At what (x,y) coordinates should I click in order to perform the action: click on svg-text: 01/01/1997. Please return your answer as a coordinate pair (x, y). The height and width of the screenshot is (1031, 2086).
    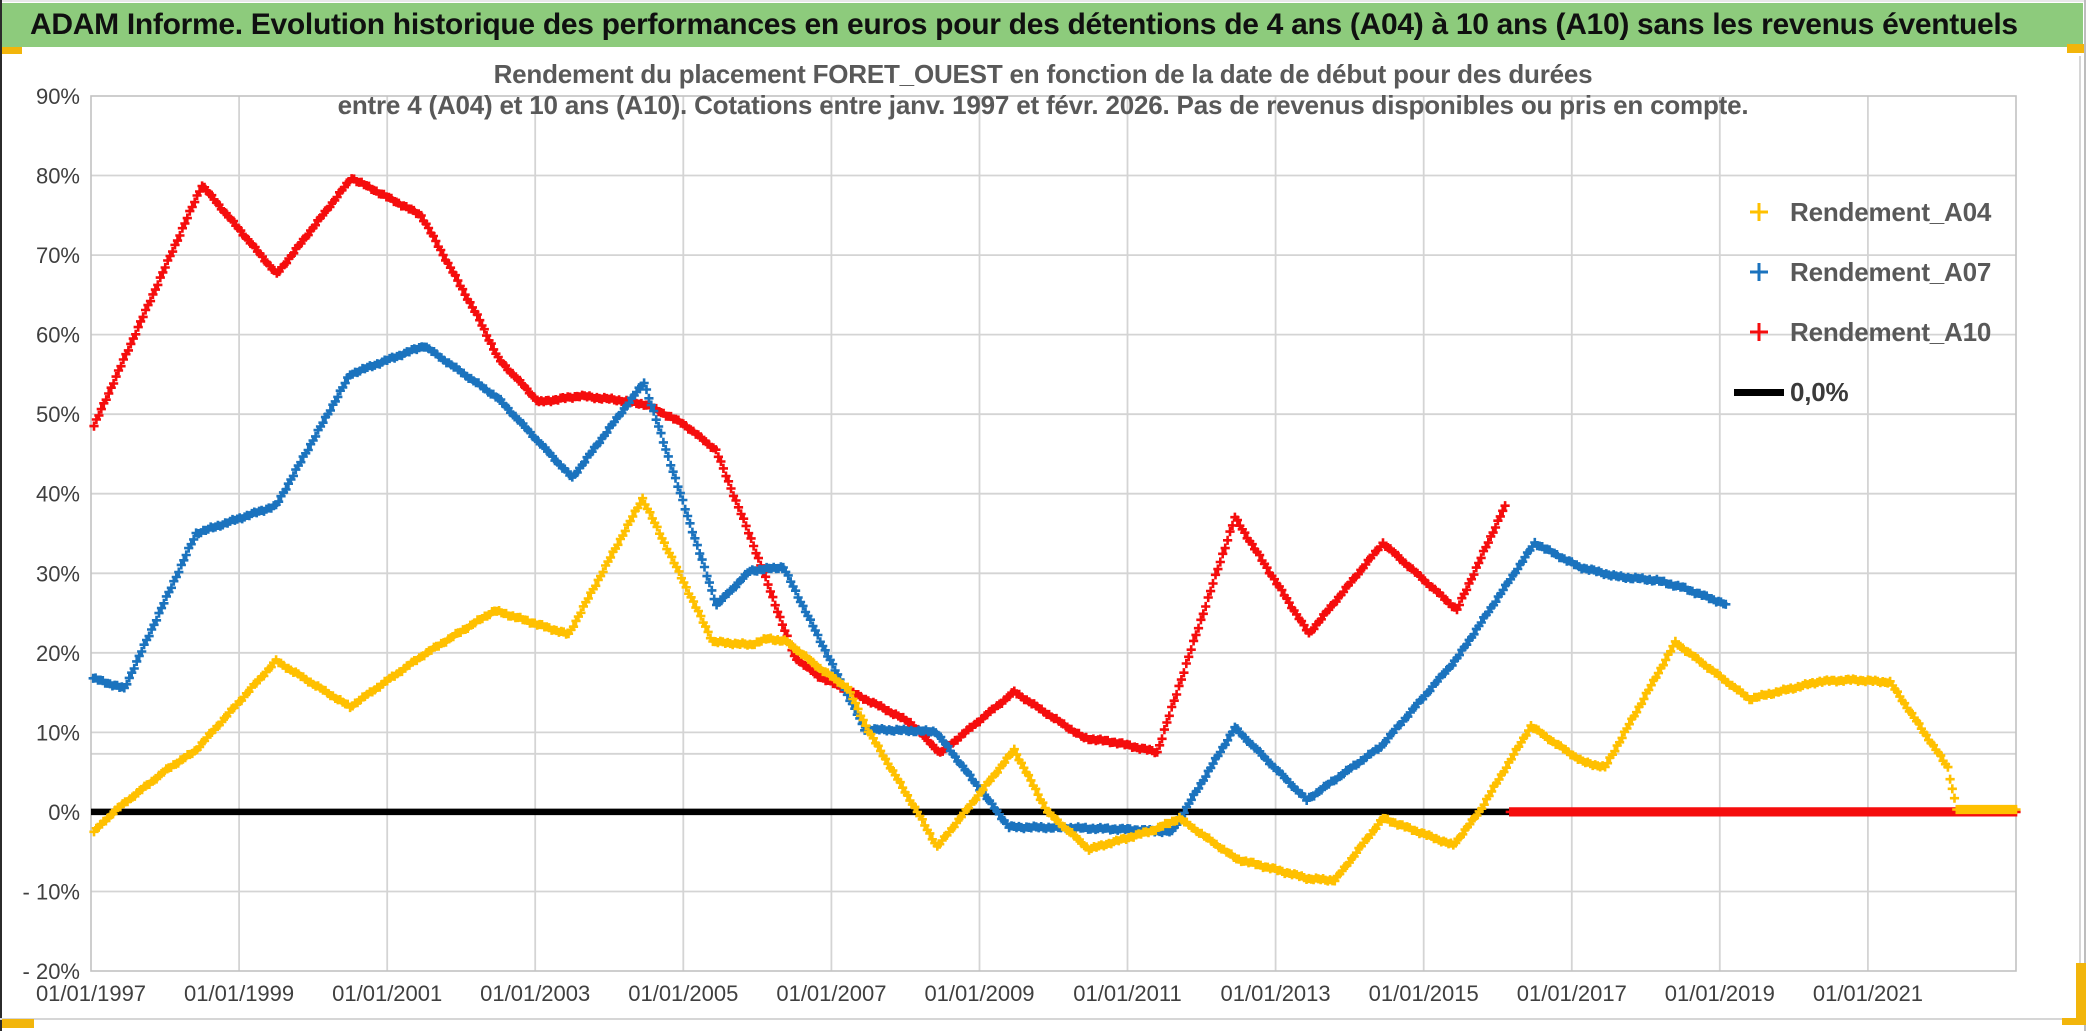
    Looking at the image, I should click on (91, 993).